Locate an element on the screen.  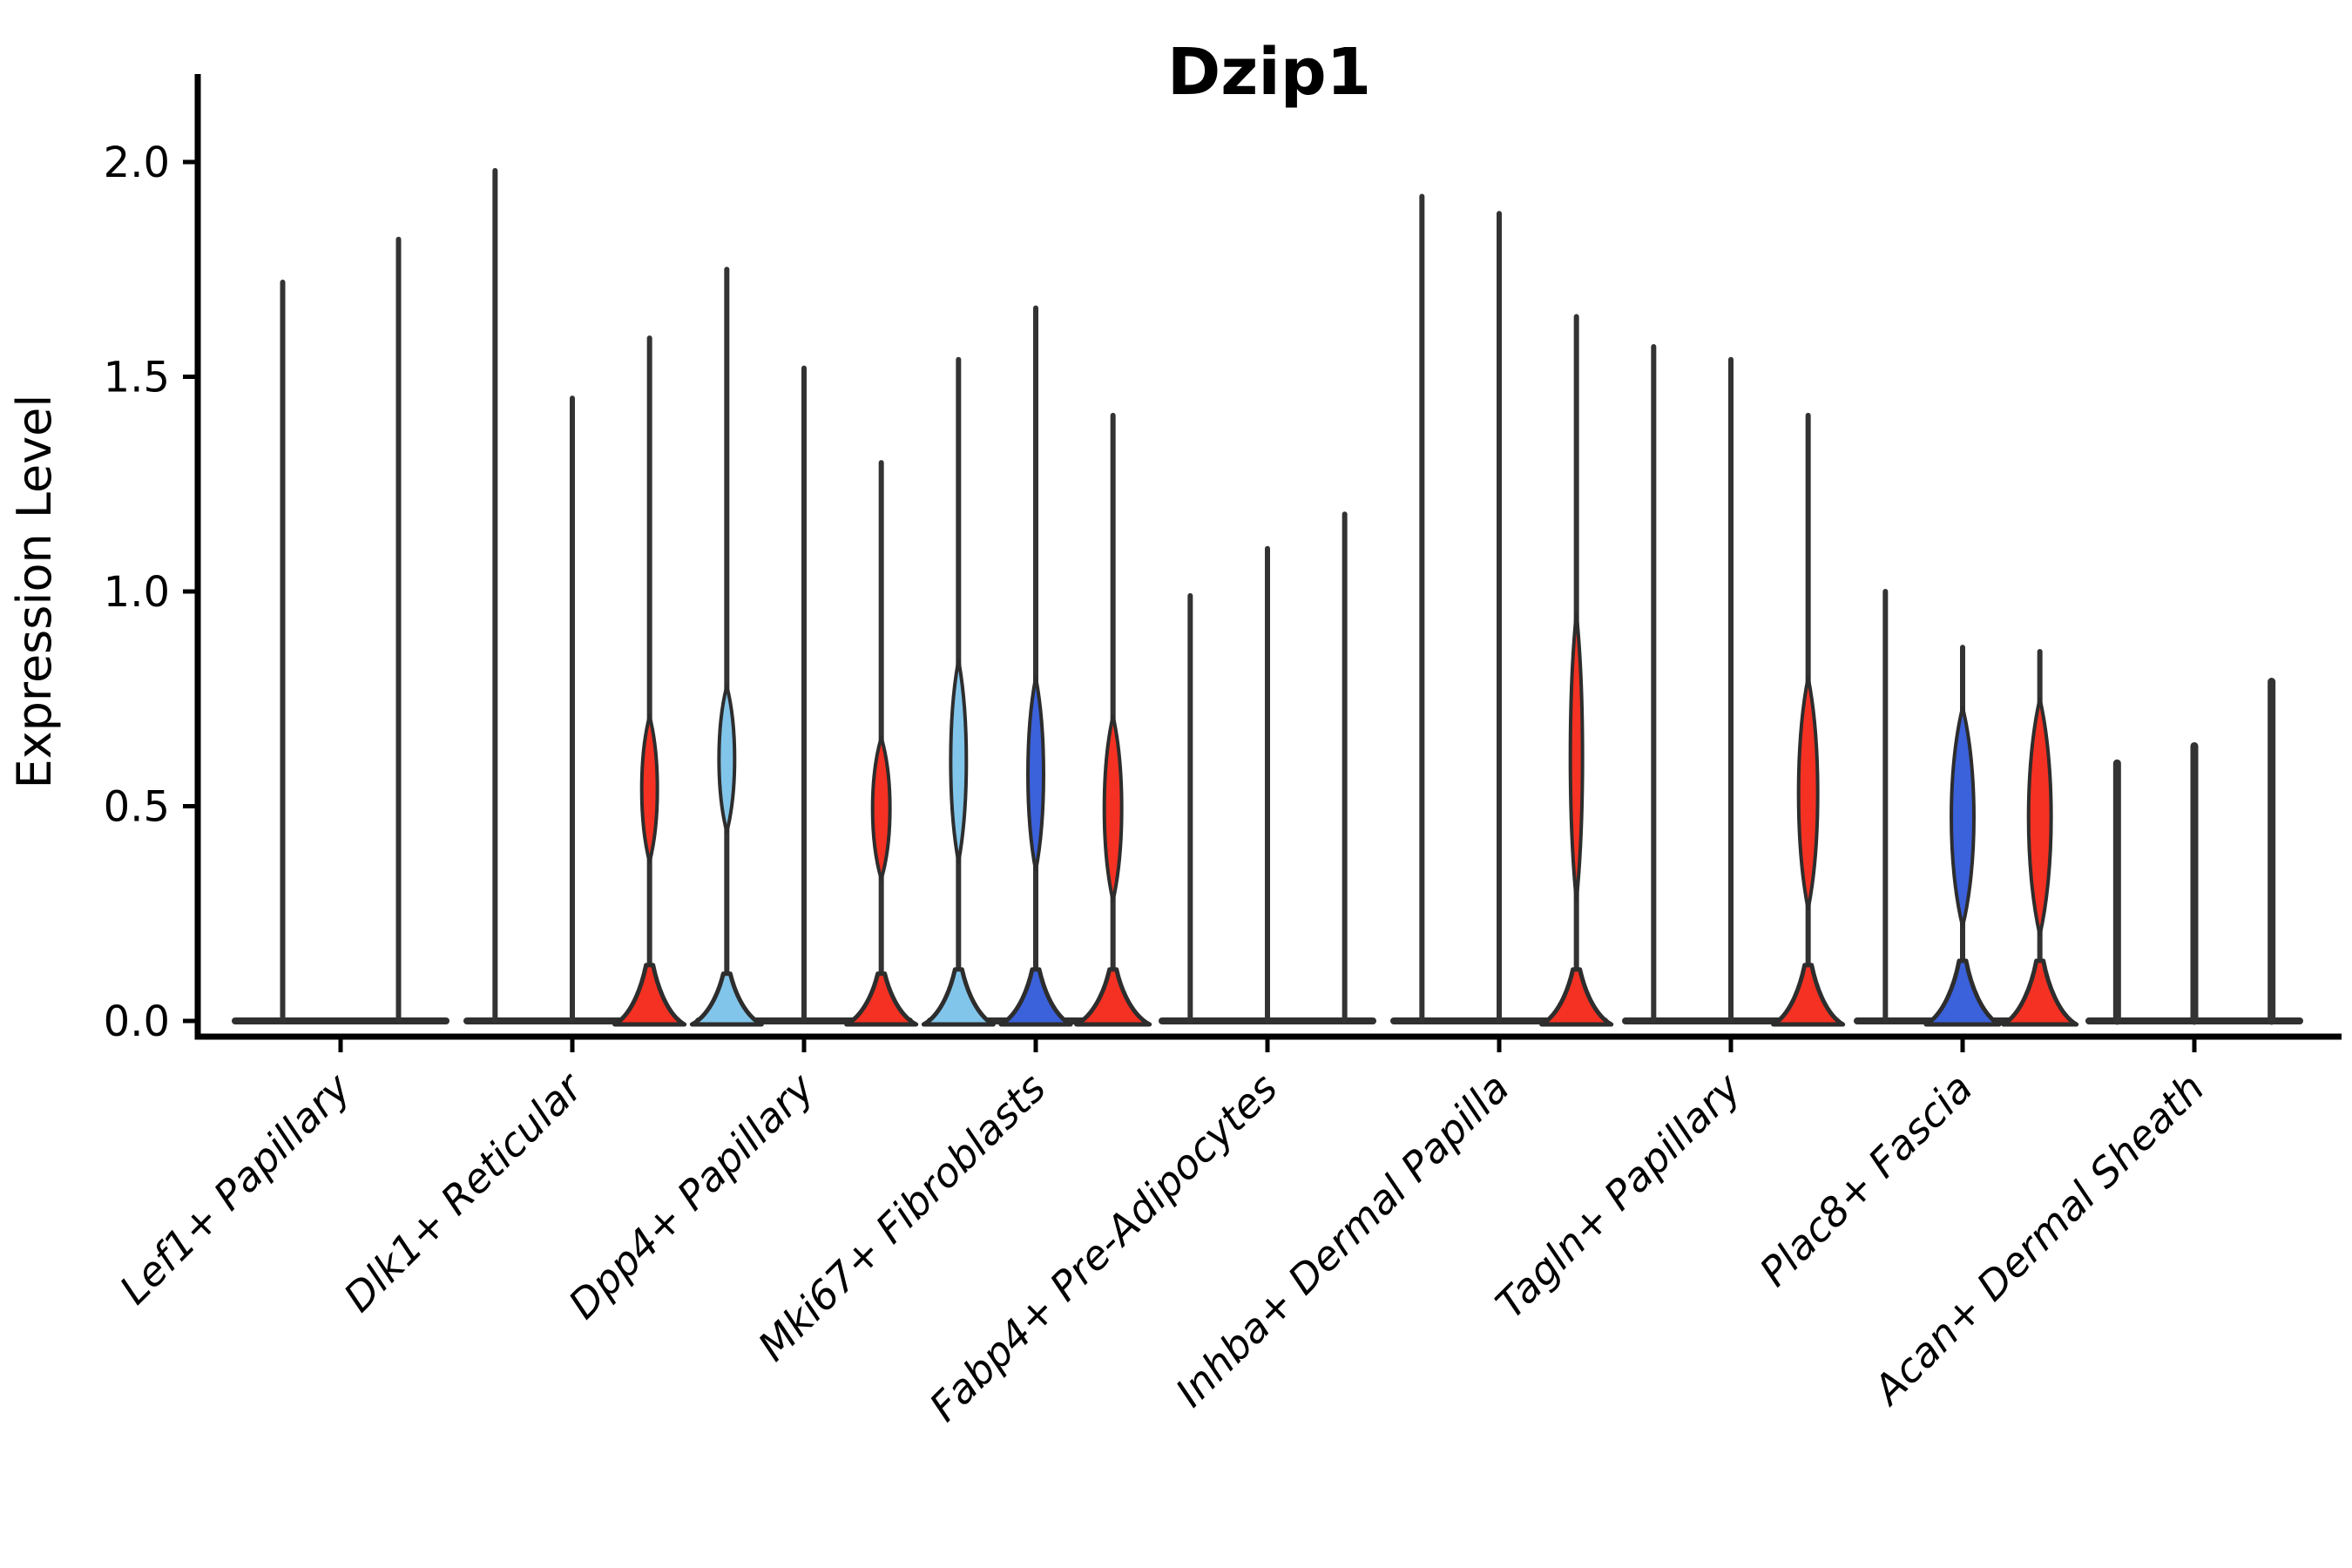
y-tick-label: 0.0 is located at coordinates (137, 1022).